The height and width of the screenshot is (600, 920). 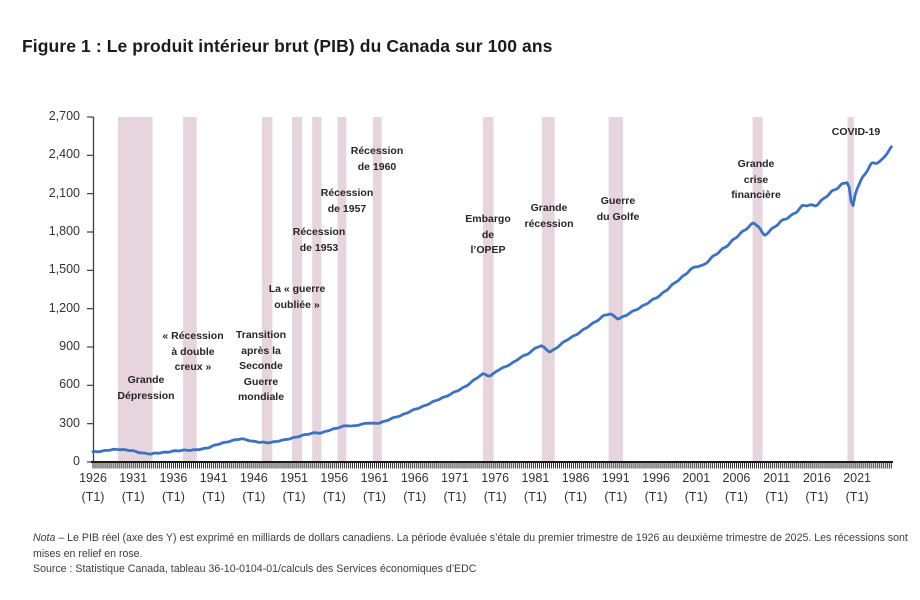 What do you see at coordinates (549, 216) in the screenshot?
I see `annotation-grande-r-cession: Grande récession` at bounding box center [549, 216].